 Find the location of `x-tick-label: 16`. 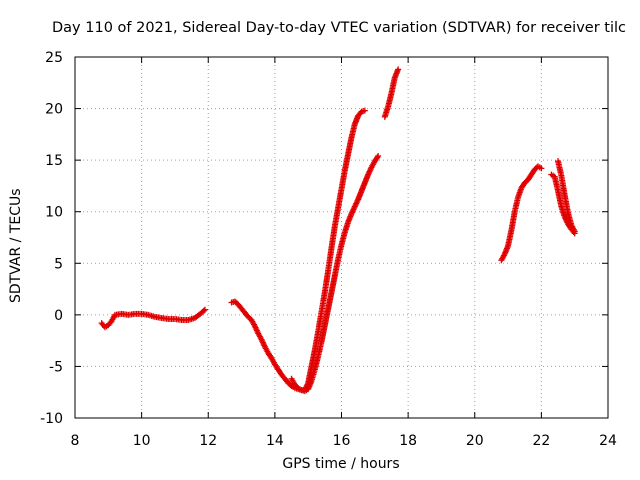

x-tick-label: 16 is located at coordinates (342, 441).